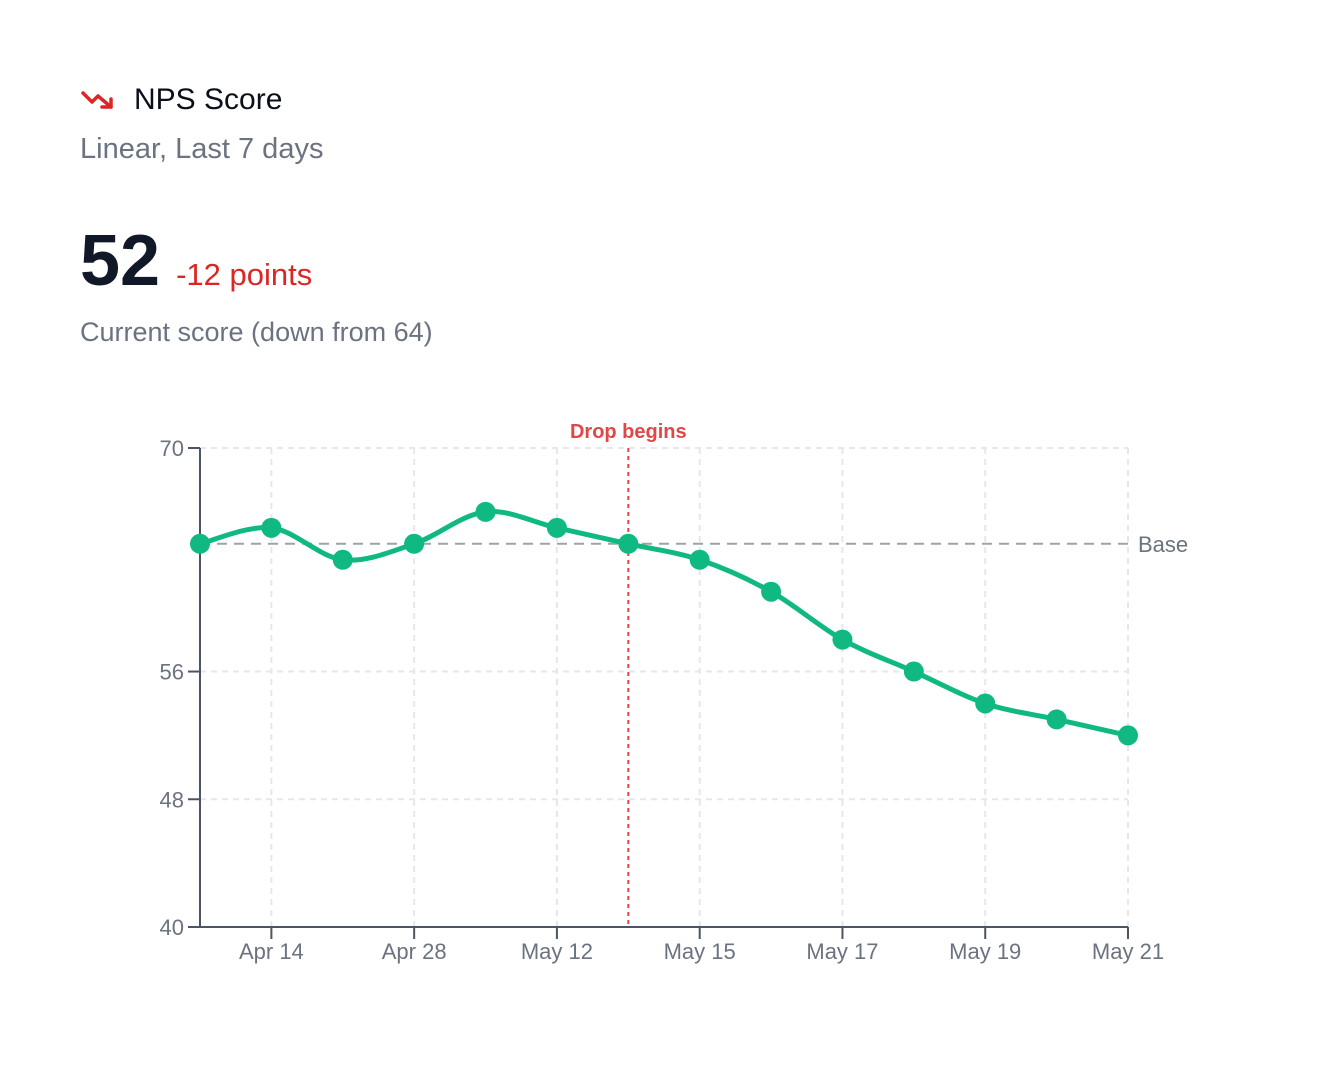 Image resolution: width=1320 pixels, height=1090 pixels. Describe the element at coordinates (120, 261) in the screenshot. I see `metric-value: 52` at that location.